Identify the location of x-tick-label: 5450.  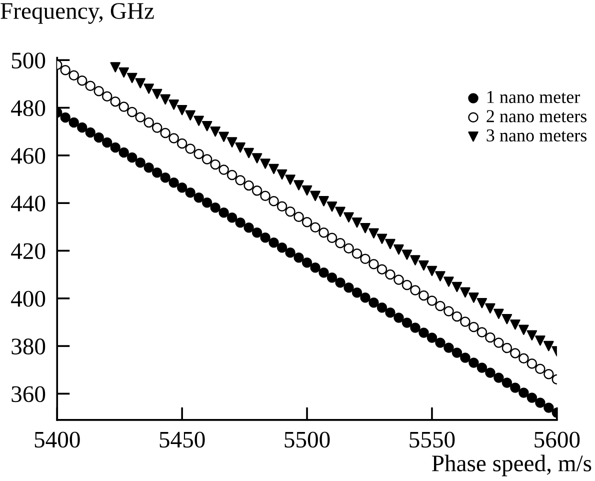
(182, 440).